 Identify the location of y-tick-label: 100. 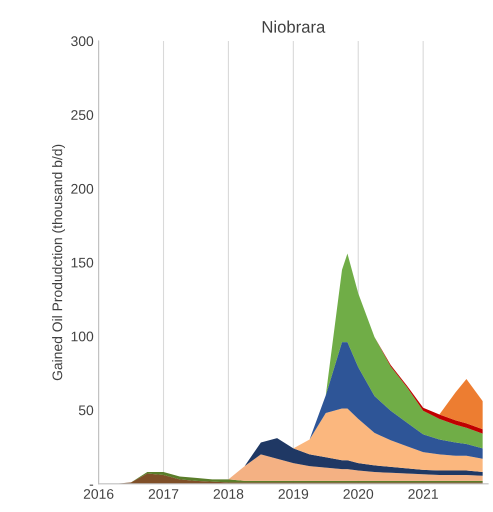
(83, 337).